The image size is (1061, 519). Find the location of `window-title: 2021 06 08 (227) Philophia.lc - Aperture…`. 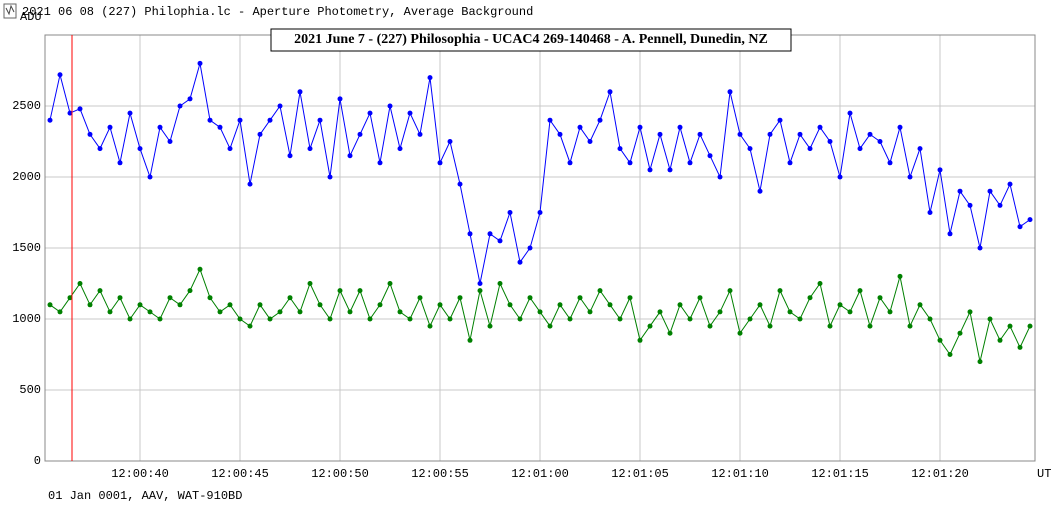

window-title: 2021 06 08 (227) Philophia.lc - Aperture… is located at coordinates (277, 12).